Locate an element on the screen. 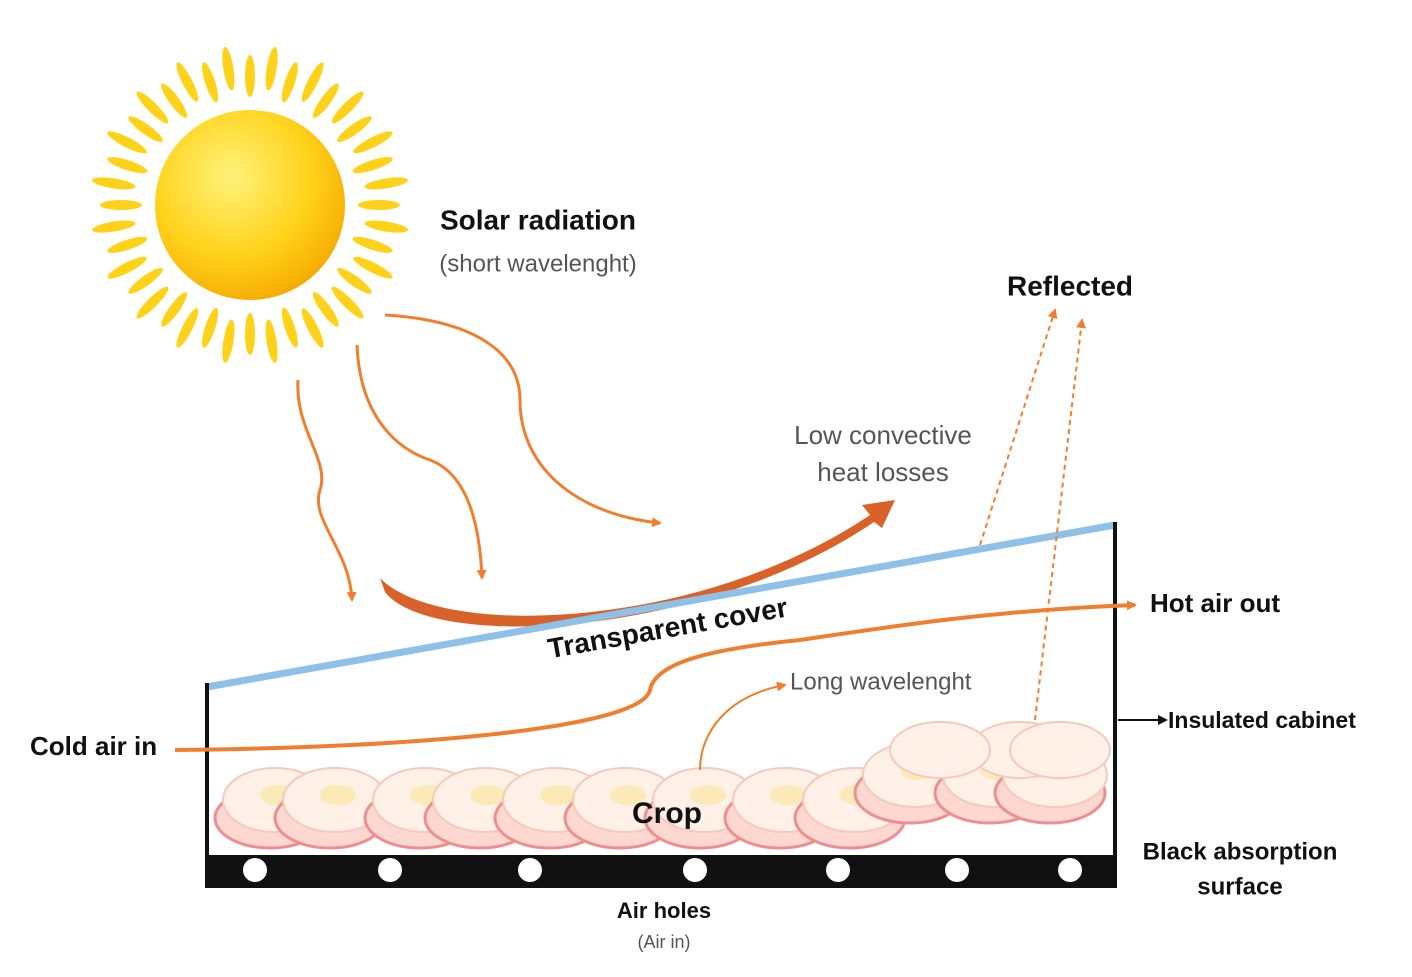 Image resolution: width=1412 pixels, height=977 pixels. absorption-plate is located at coordinates (661, 871).